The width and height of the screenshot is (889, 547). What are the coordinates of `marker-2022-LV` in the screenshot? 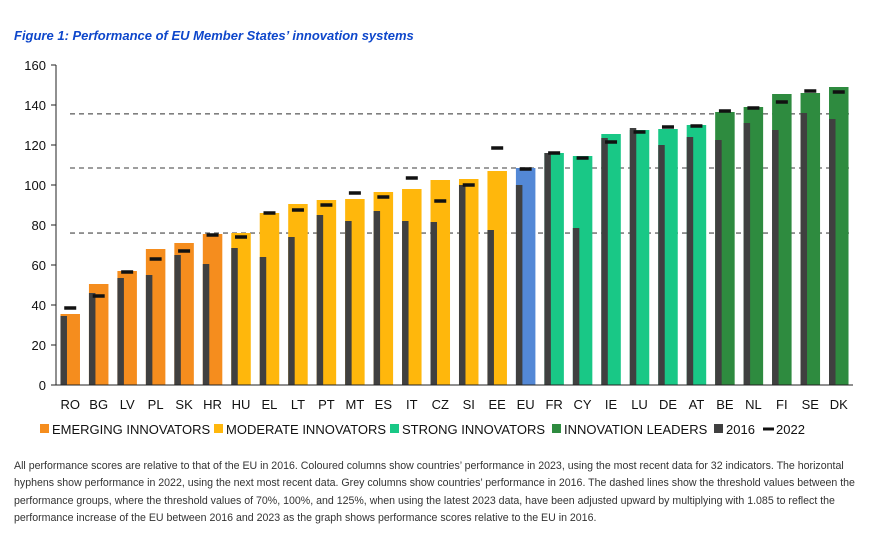 It's located at (127, 272).